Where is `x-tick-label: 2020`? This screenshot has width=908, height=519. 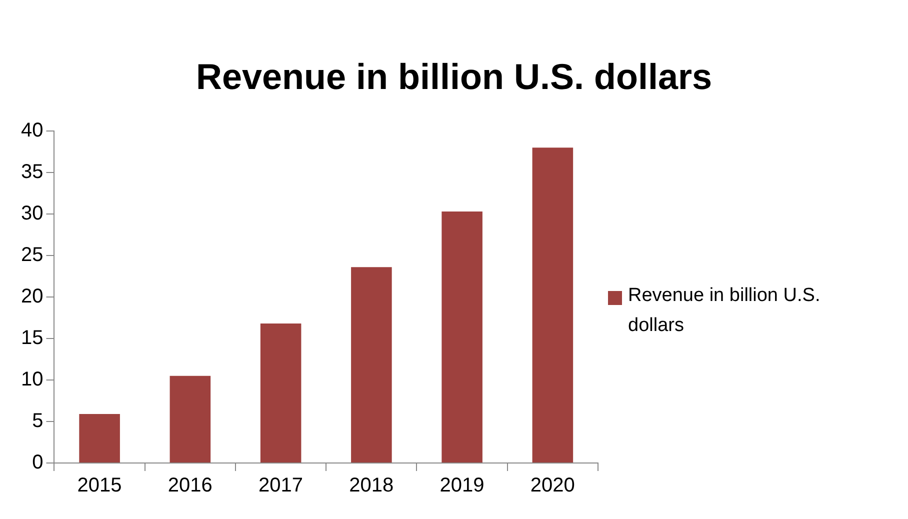
x-tick-label: 2020 is located at coordinates (552, 485).